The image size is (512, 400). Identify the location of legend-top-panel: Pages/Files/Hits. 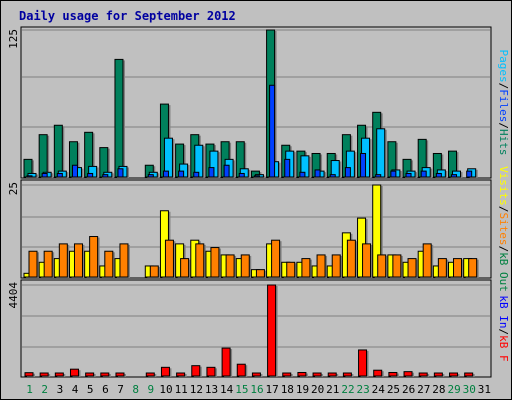
(503, 103).